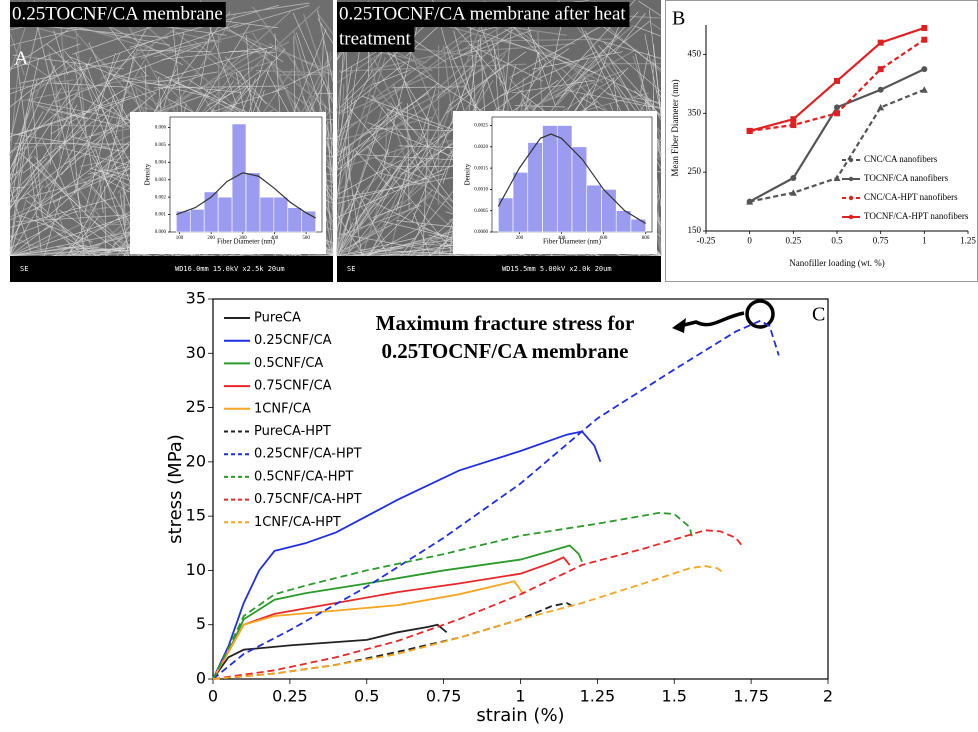  What do you see at coordinates (303, 476) in the screenshot?
I see `legend-label: 0.5CNF/CA-HPT` at bounding box center [303, 476].